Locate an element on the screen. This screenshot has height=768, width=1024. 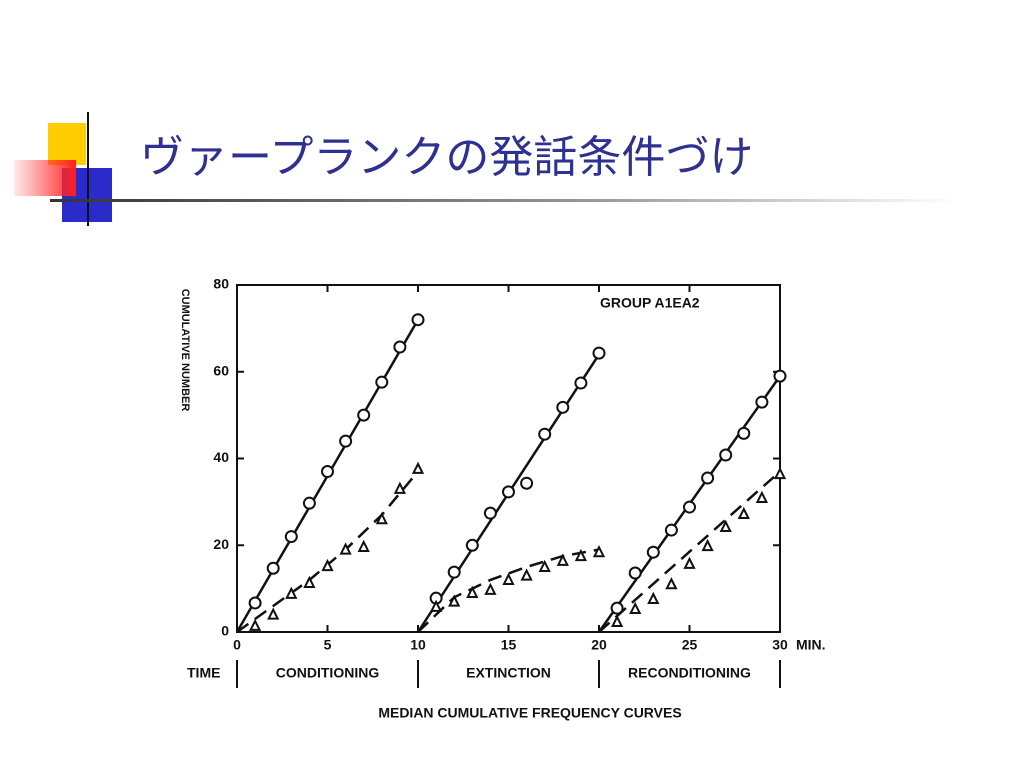
y-tick-label: 40 is located at coordinates (221, 457).